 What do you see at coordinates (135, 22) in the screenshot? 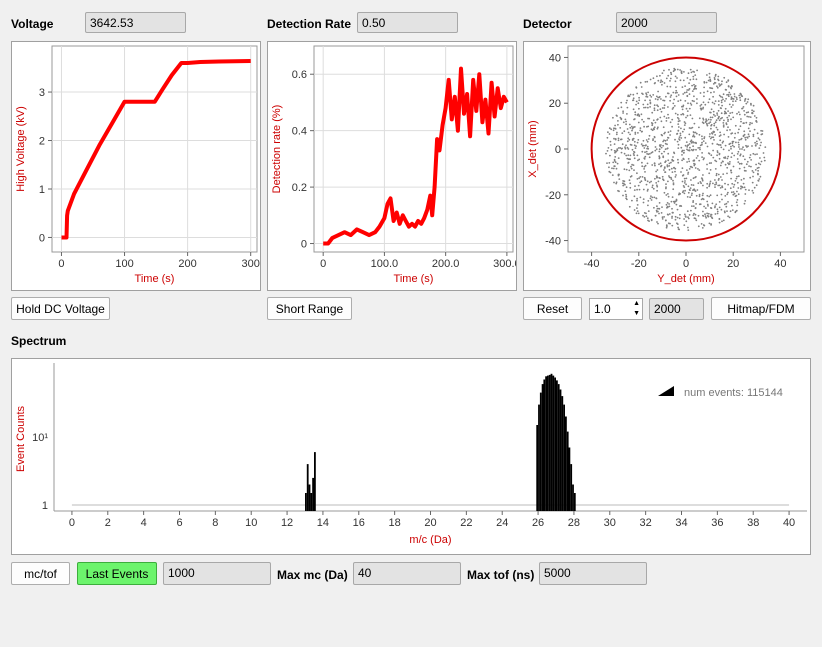
I see `voltage-field: 3642.53` at bounding box center [135, 22].